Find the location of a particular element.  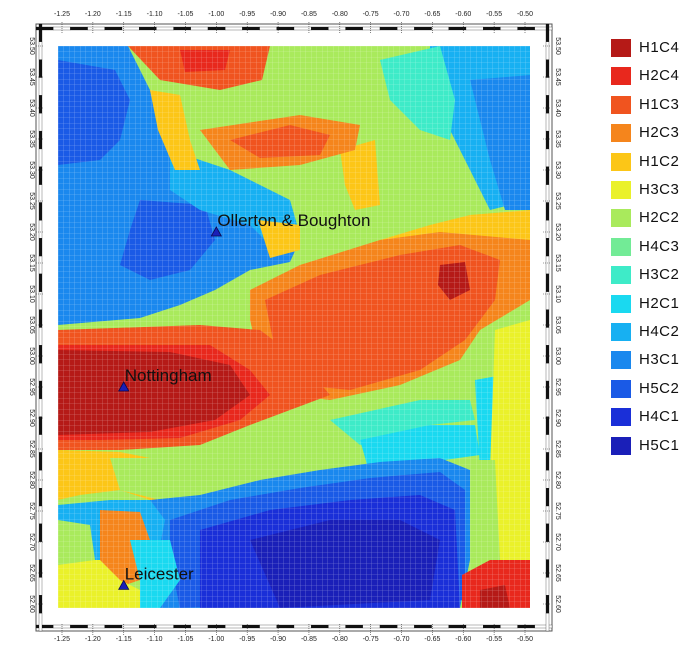

x-tick-label-top: -1.05 is located at coordinates (185, 14).